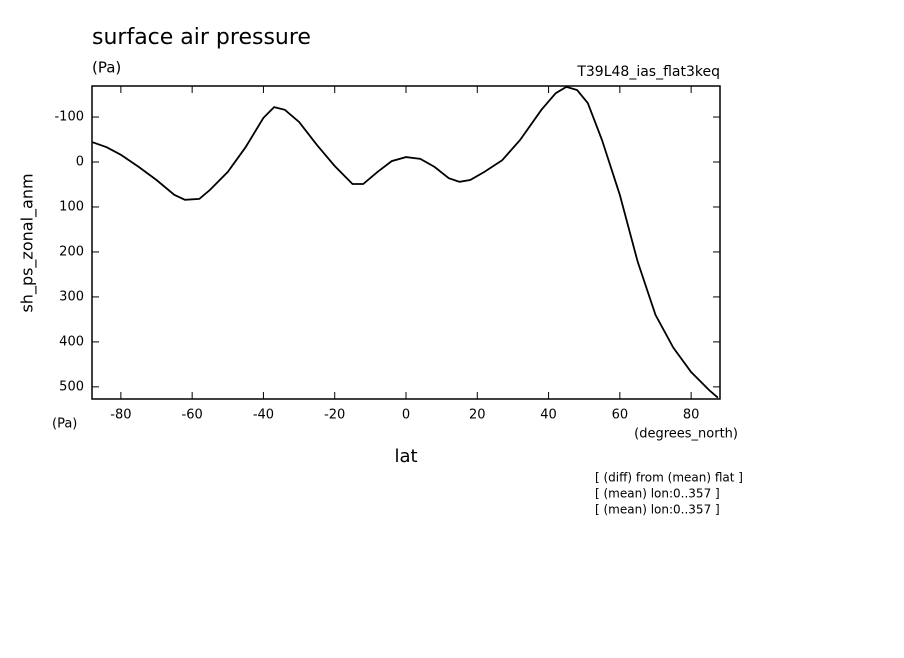 The image size is (904, 658). Describe the element at coordinates (406, 415) in the screenshot. I see `x-tick-label: 0` at that location.